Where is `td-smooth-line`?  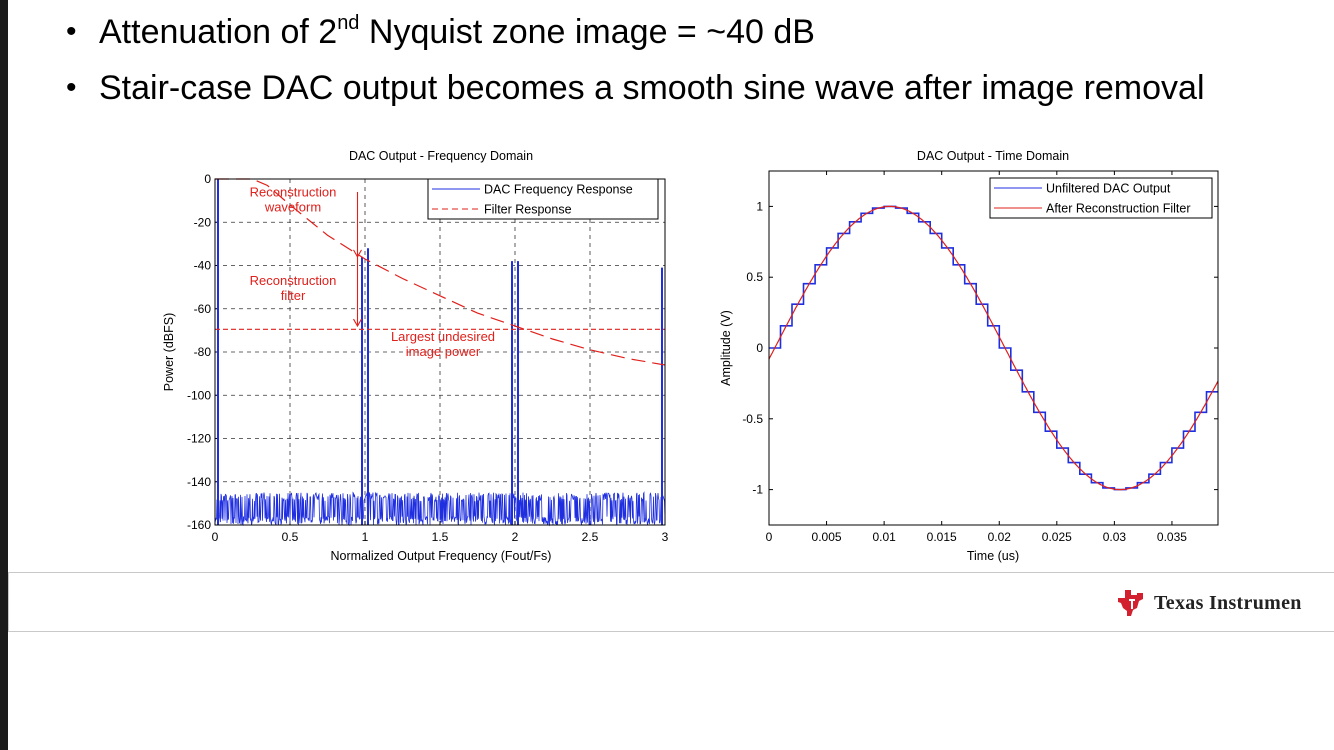 td-smooth-line is located at coordinates (993, 348).